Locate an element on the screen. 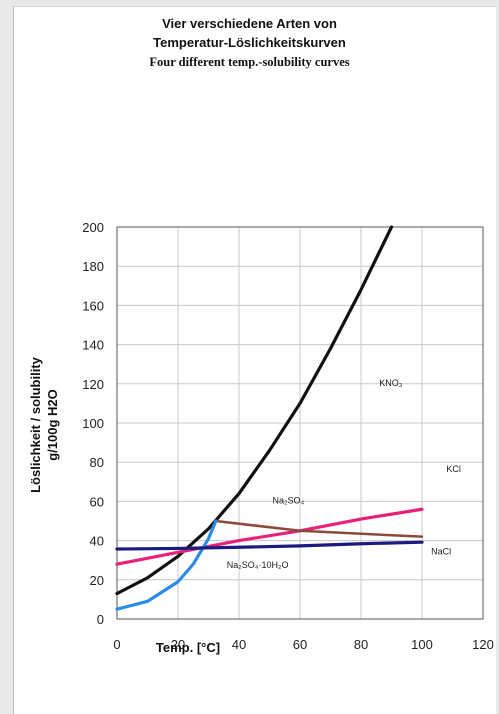 Image resolution: width=499 pixels, height=714 pixels. x-tick-label: 40 is located at coordinates (239, 644).